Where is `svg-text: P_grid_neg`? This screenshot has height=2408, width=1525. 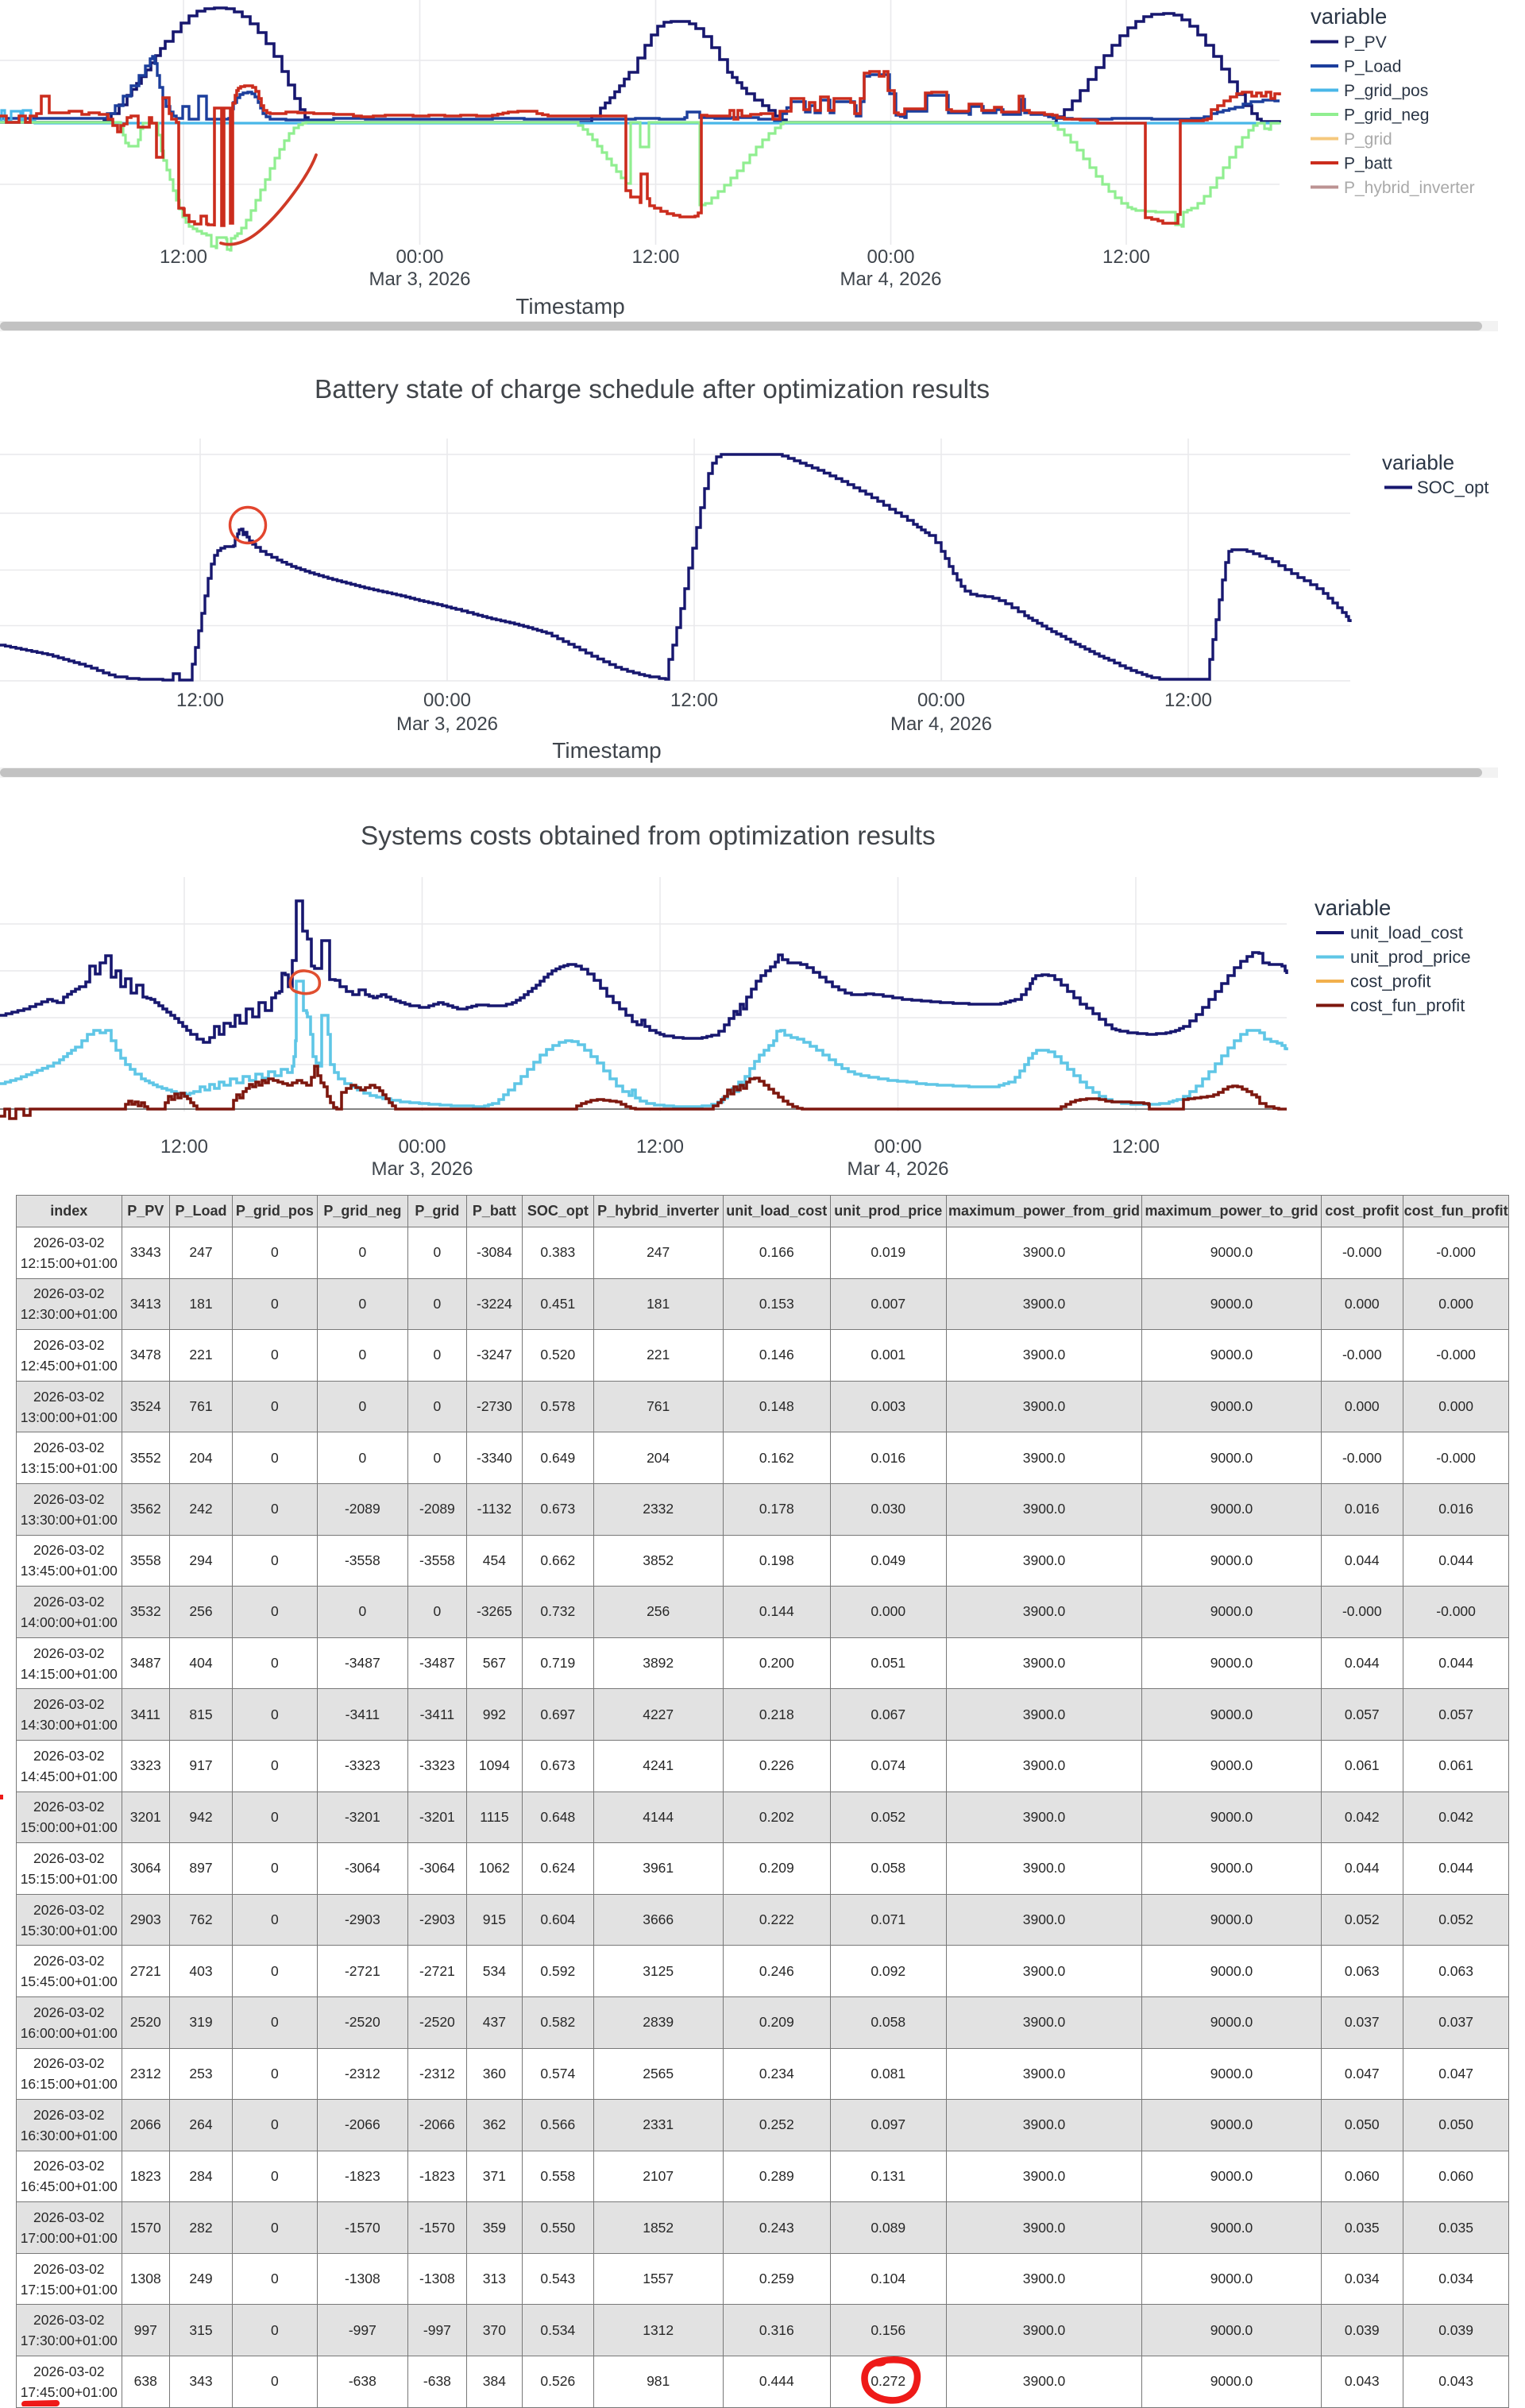
svg-text: P_grid_neg is located at coordinates (1387, 116).